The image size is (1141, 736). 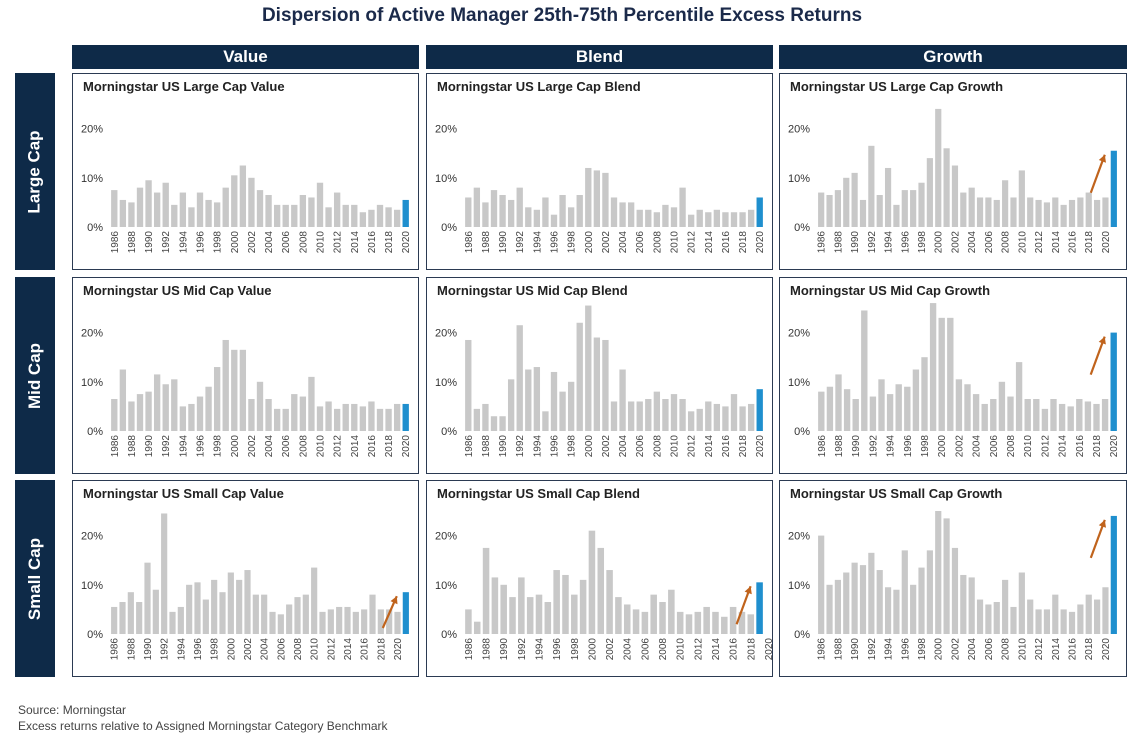 What do you see at coordinates (640, 446) in the screenshot?
I see `x-tick-label: 2006` at bounding box center [640, 446].